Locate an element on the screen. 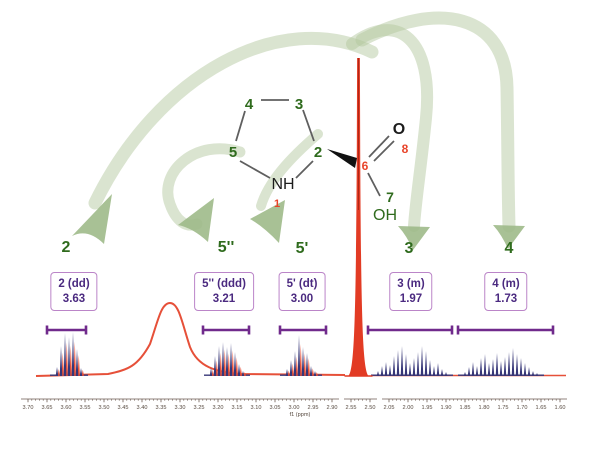 Image resolution: width=603 pixels, height=450 pixels. atom-label-c3: 3 is located at coordinates (299, 104).